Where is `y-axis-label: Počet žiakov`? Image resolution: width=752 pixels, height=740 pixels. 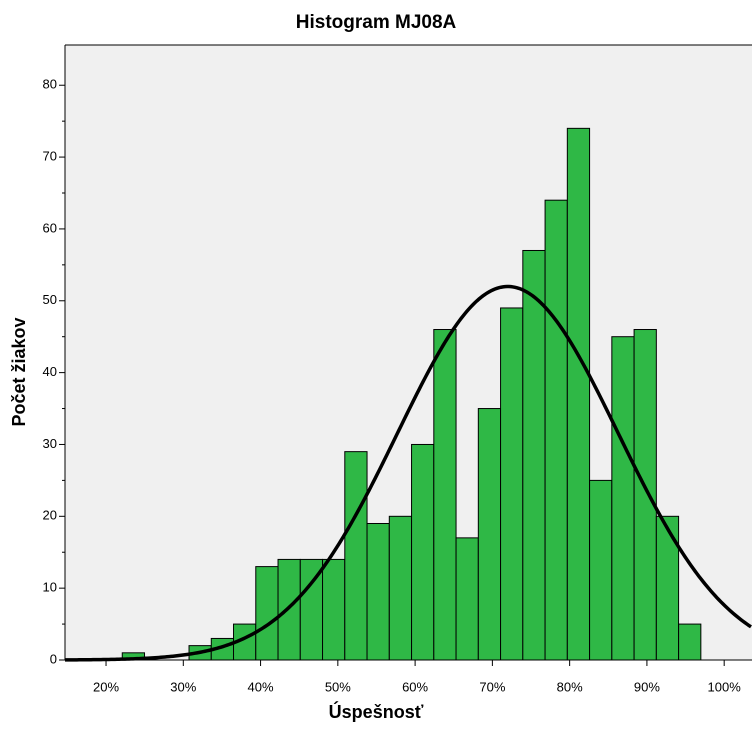 y-axis-label: Počet žiakov is located at coordinates (19, 371).